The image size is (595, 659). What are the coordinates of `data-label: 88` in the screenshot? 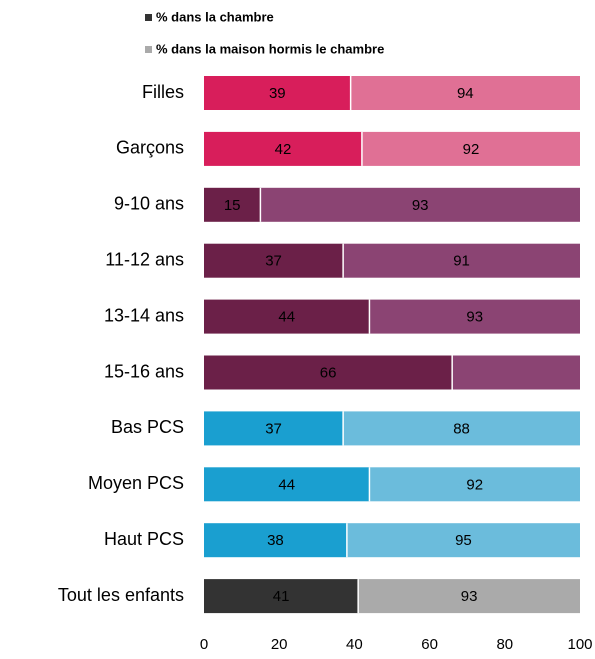 It's located at (461, 428).